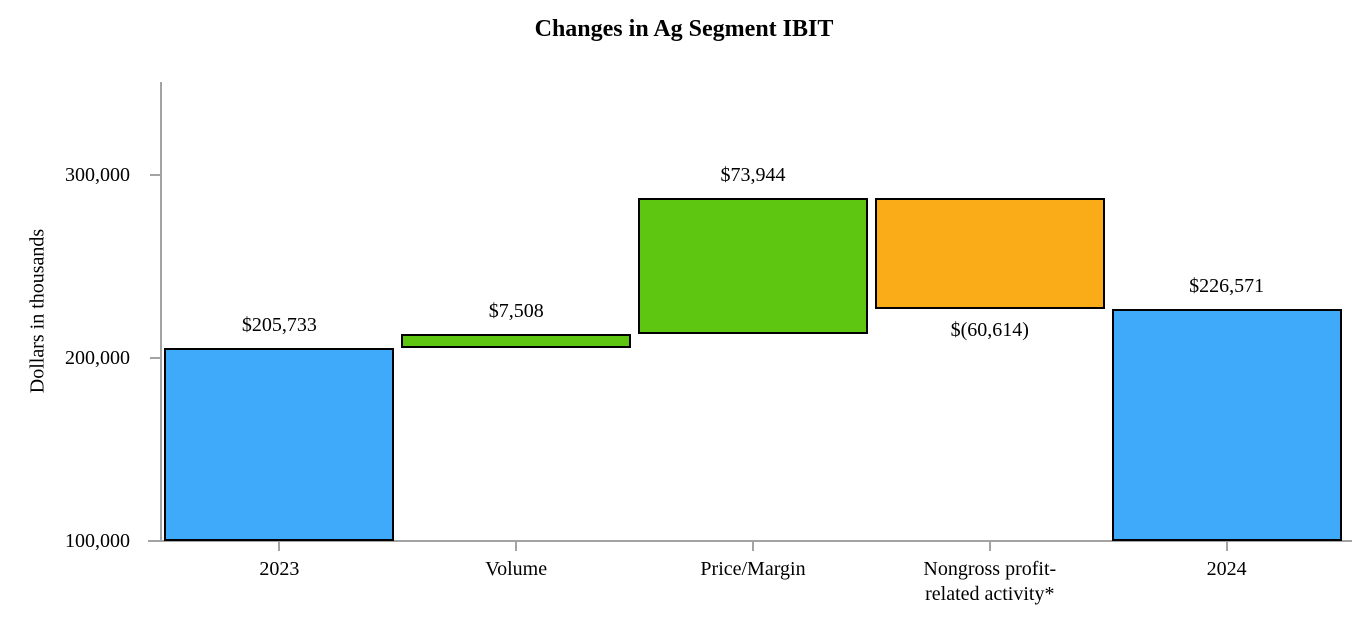 The width and height of the screenshot is (1368, 626). Describe the element at coordinates (989, 254) in the screenshot. I see `bar-nongross-profit` at that location.